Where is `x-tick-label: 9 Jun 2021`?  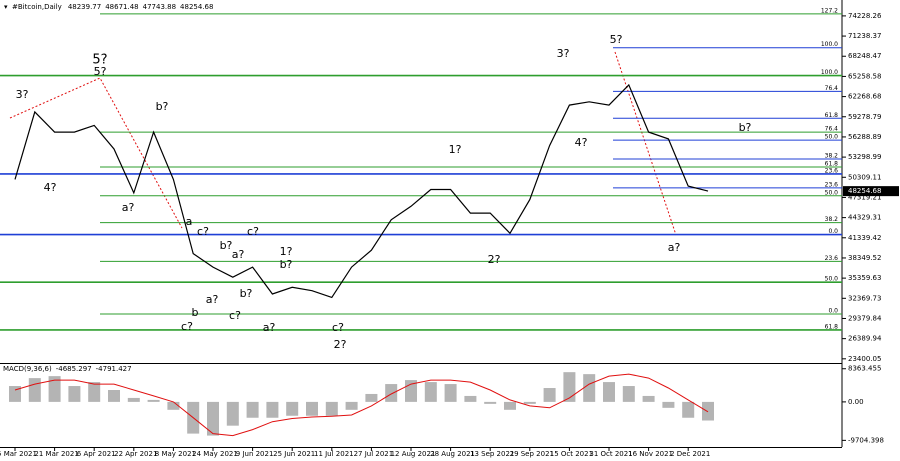 x-tick-label: 9 Jun 2021 is located at coordinates (255, 454).